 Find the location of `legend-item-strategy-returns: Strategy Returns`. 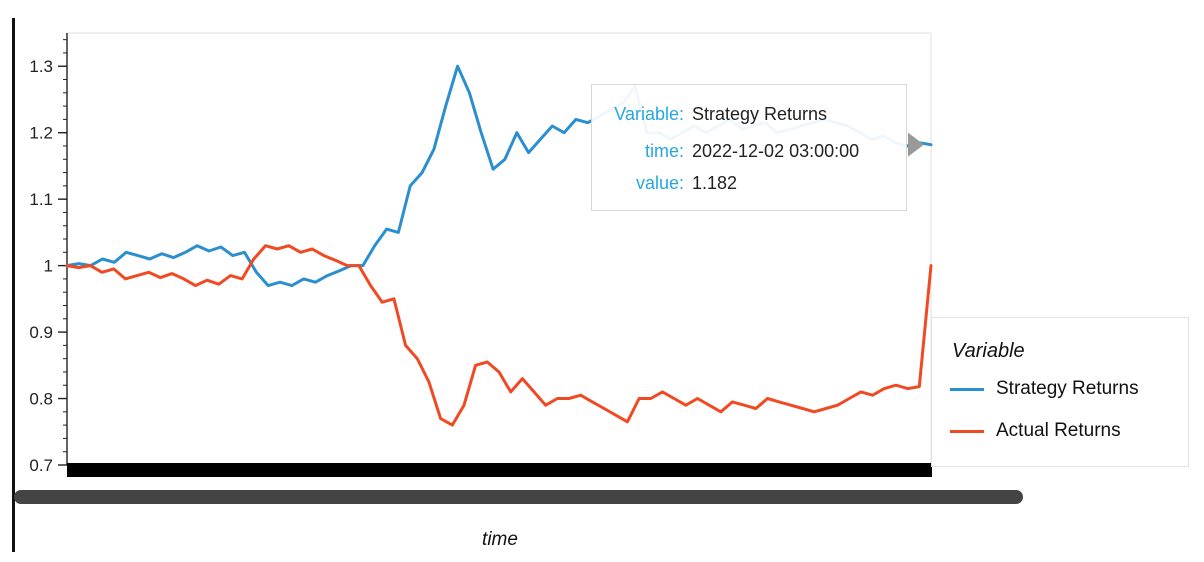

legend-item-strategy-returns: Strategy Returns is located at coordinates (1044, 389).